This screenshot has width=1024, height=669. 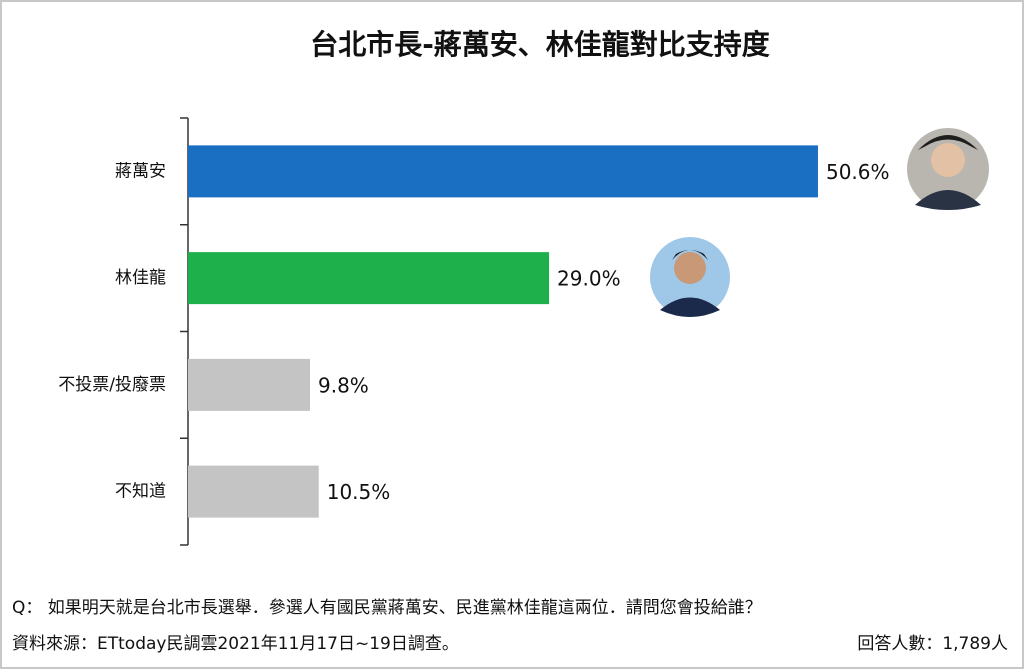 I want to click on value-label: 10.5%, so click(x=359, y=492).